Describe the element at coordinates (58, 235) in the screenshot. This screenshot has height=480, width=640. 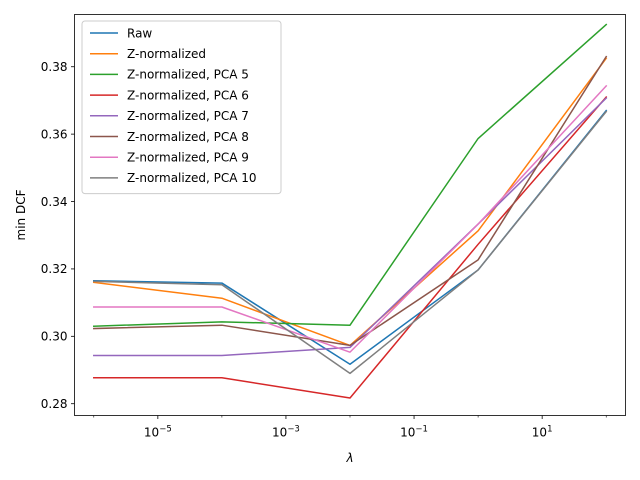
I see `y-axis-ticks: 0.28 0.30 0.32 0.34 0.36 0.38` at that location.